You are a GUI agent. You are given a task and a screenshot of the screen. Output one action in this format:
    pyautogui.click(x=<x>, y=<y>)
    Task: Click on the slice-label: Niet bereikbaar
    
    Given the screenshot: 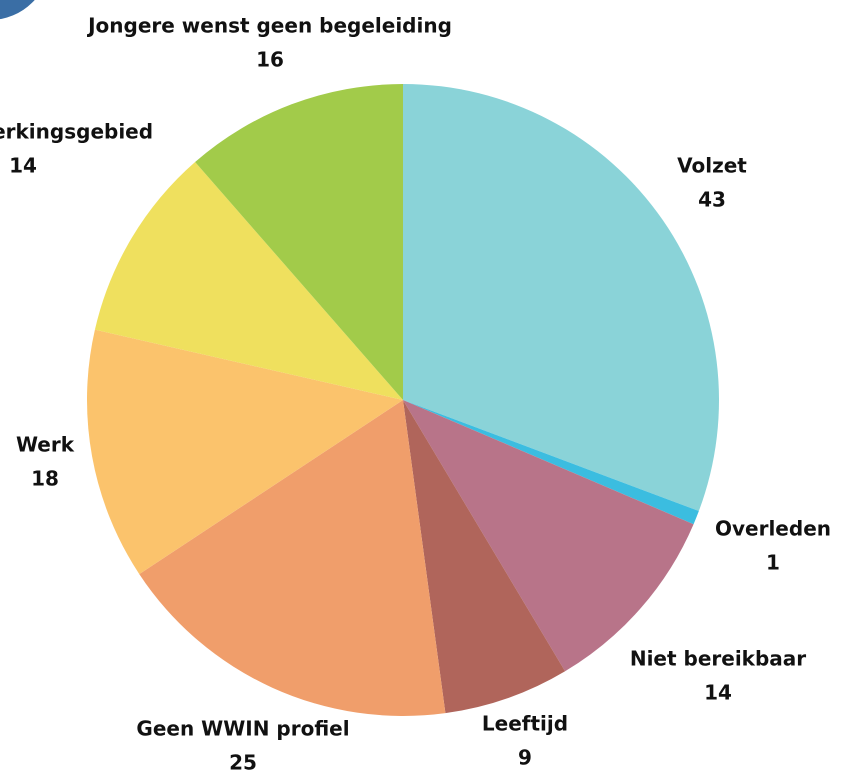 What is the action you would take?
    pyautogui.click(x=718, y=659)
    